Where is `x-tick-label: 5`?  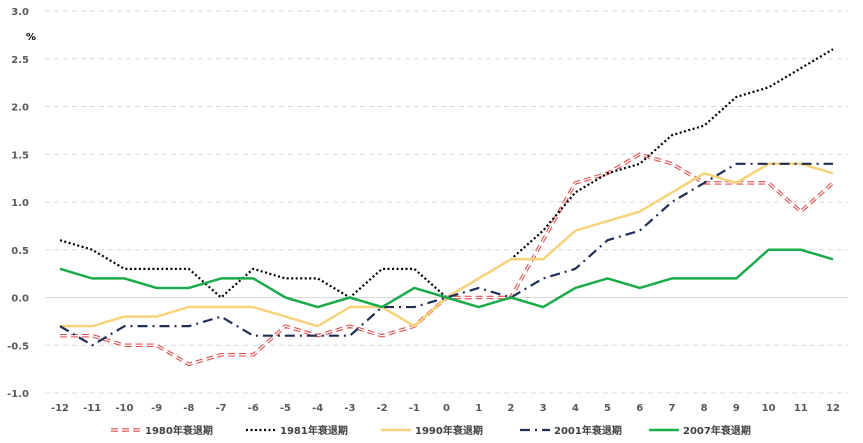
x-tick-label: 5 is located at coordinates (607, 408).